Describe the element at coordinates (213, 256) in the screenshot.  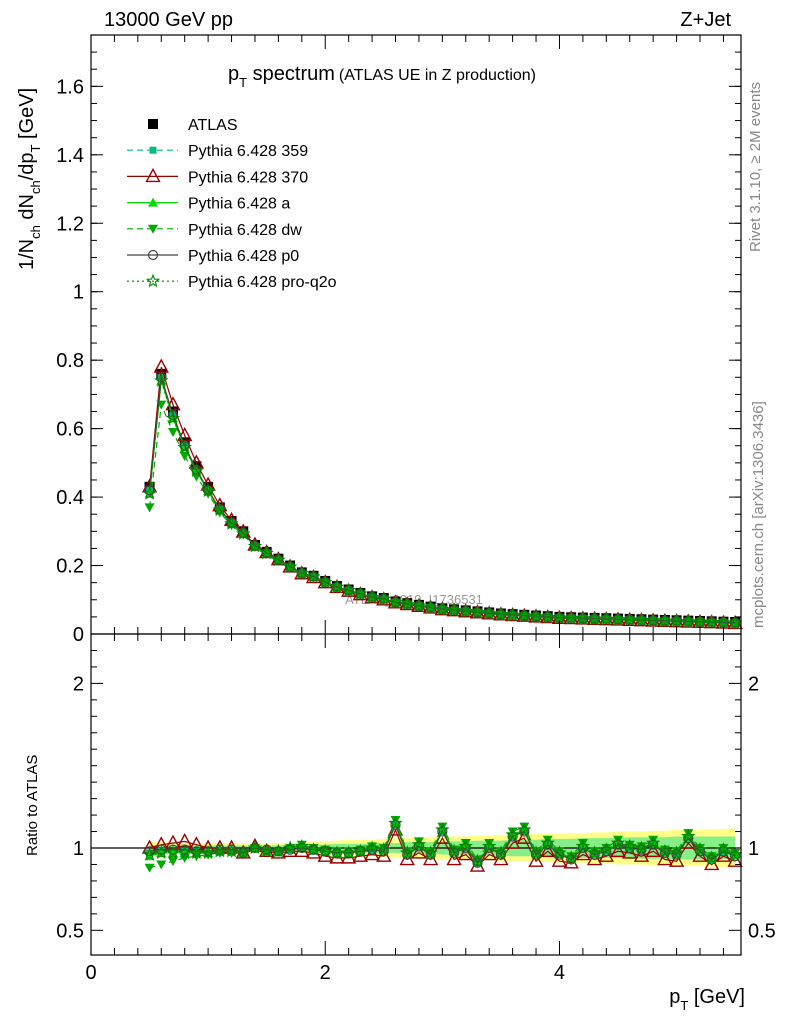
I see `legend-entry: Pythia 6.428 p0` at that location.